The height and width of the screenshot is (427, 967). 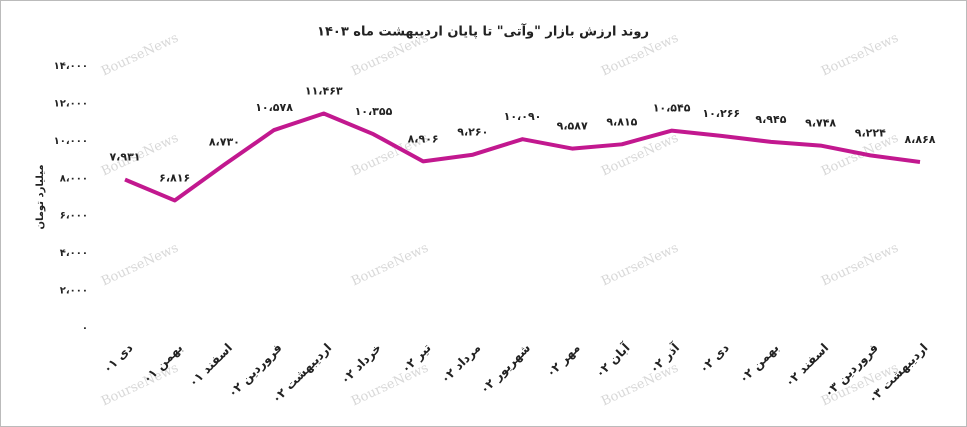 What do you see at coordinates (124, 157) in the screenshot?
I see `data-label: ۷،۹۳۱` at bounding box center [124, 157].